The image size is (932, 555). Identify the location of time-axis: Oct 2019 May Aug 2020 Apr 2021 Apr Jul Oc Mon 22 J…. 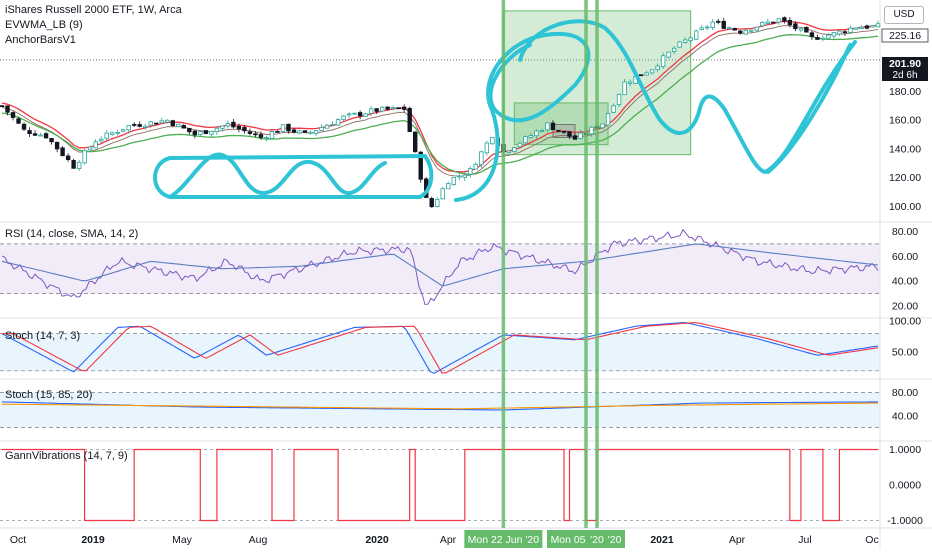
(444, 539).